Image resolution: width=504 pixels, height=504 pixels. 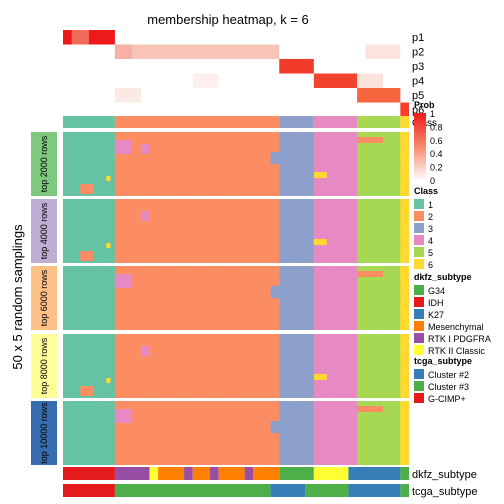 I want to click on tcga-legend-label: Cluster #2, so click(x=448, y=375).